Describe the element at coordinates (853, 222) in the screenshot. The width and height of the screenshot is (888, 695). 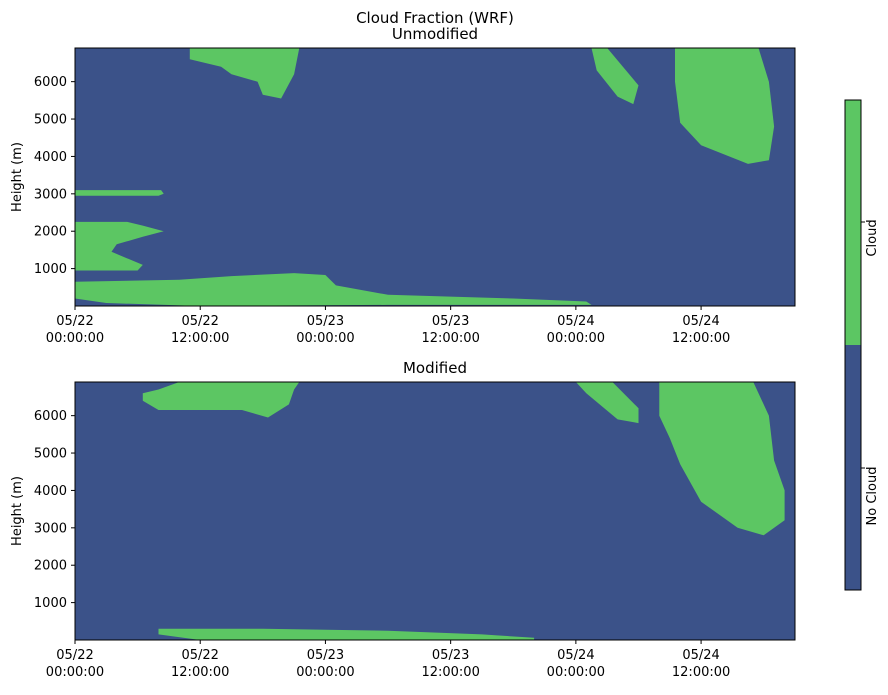
I see `colorbar-cloud-segment` at that location.